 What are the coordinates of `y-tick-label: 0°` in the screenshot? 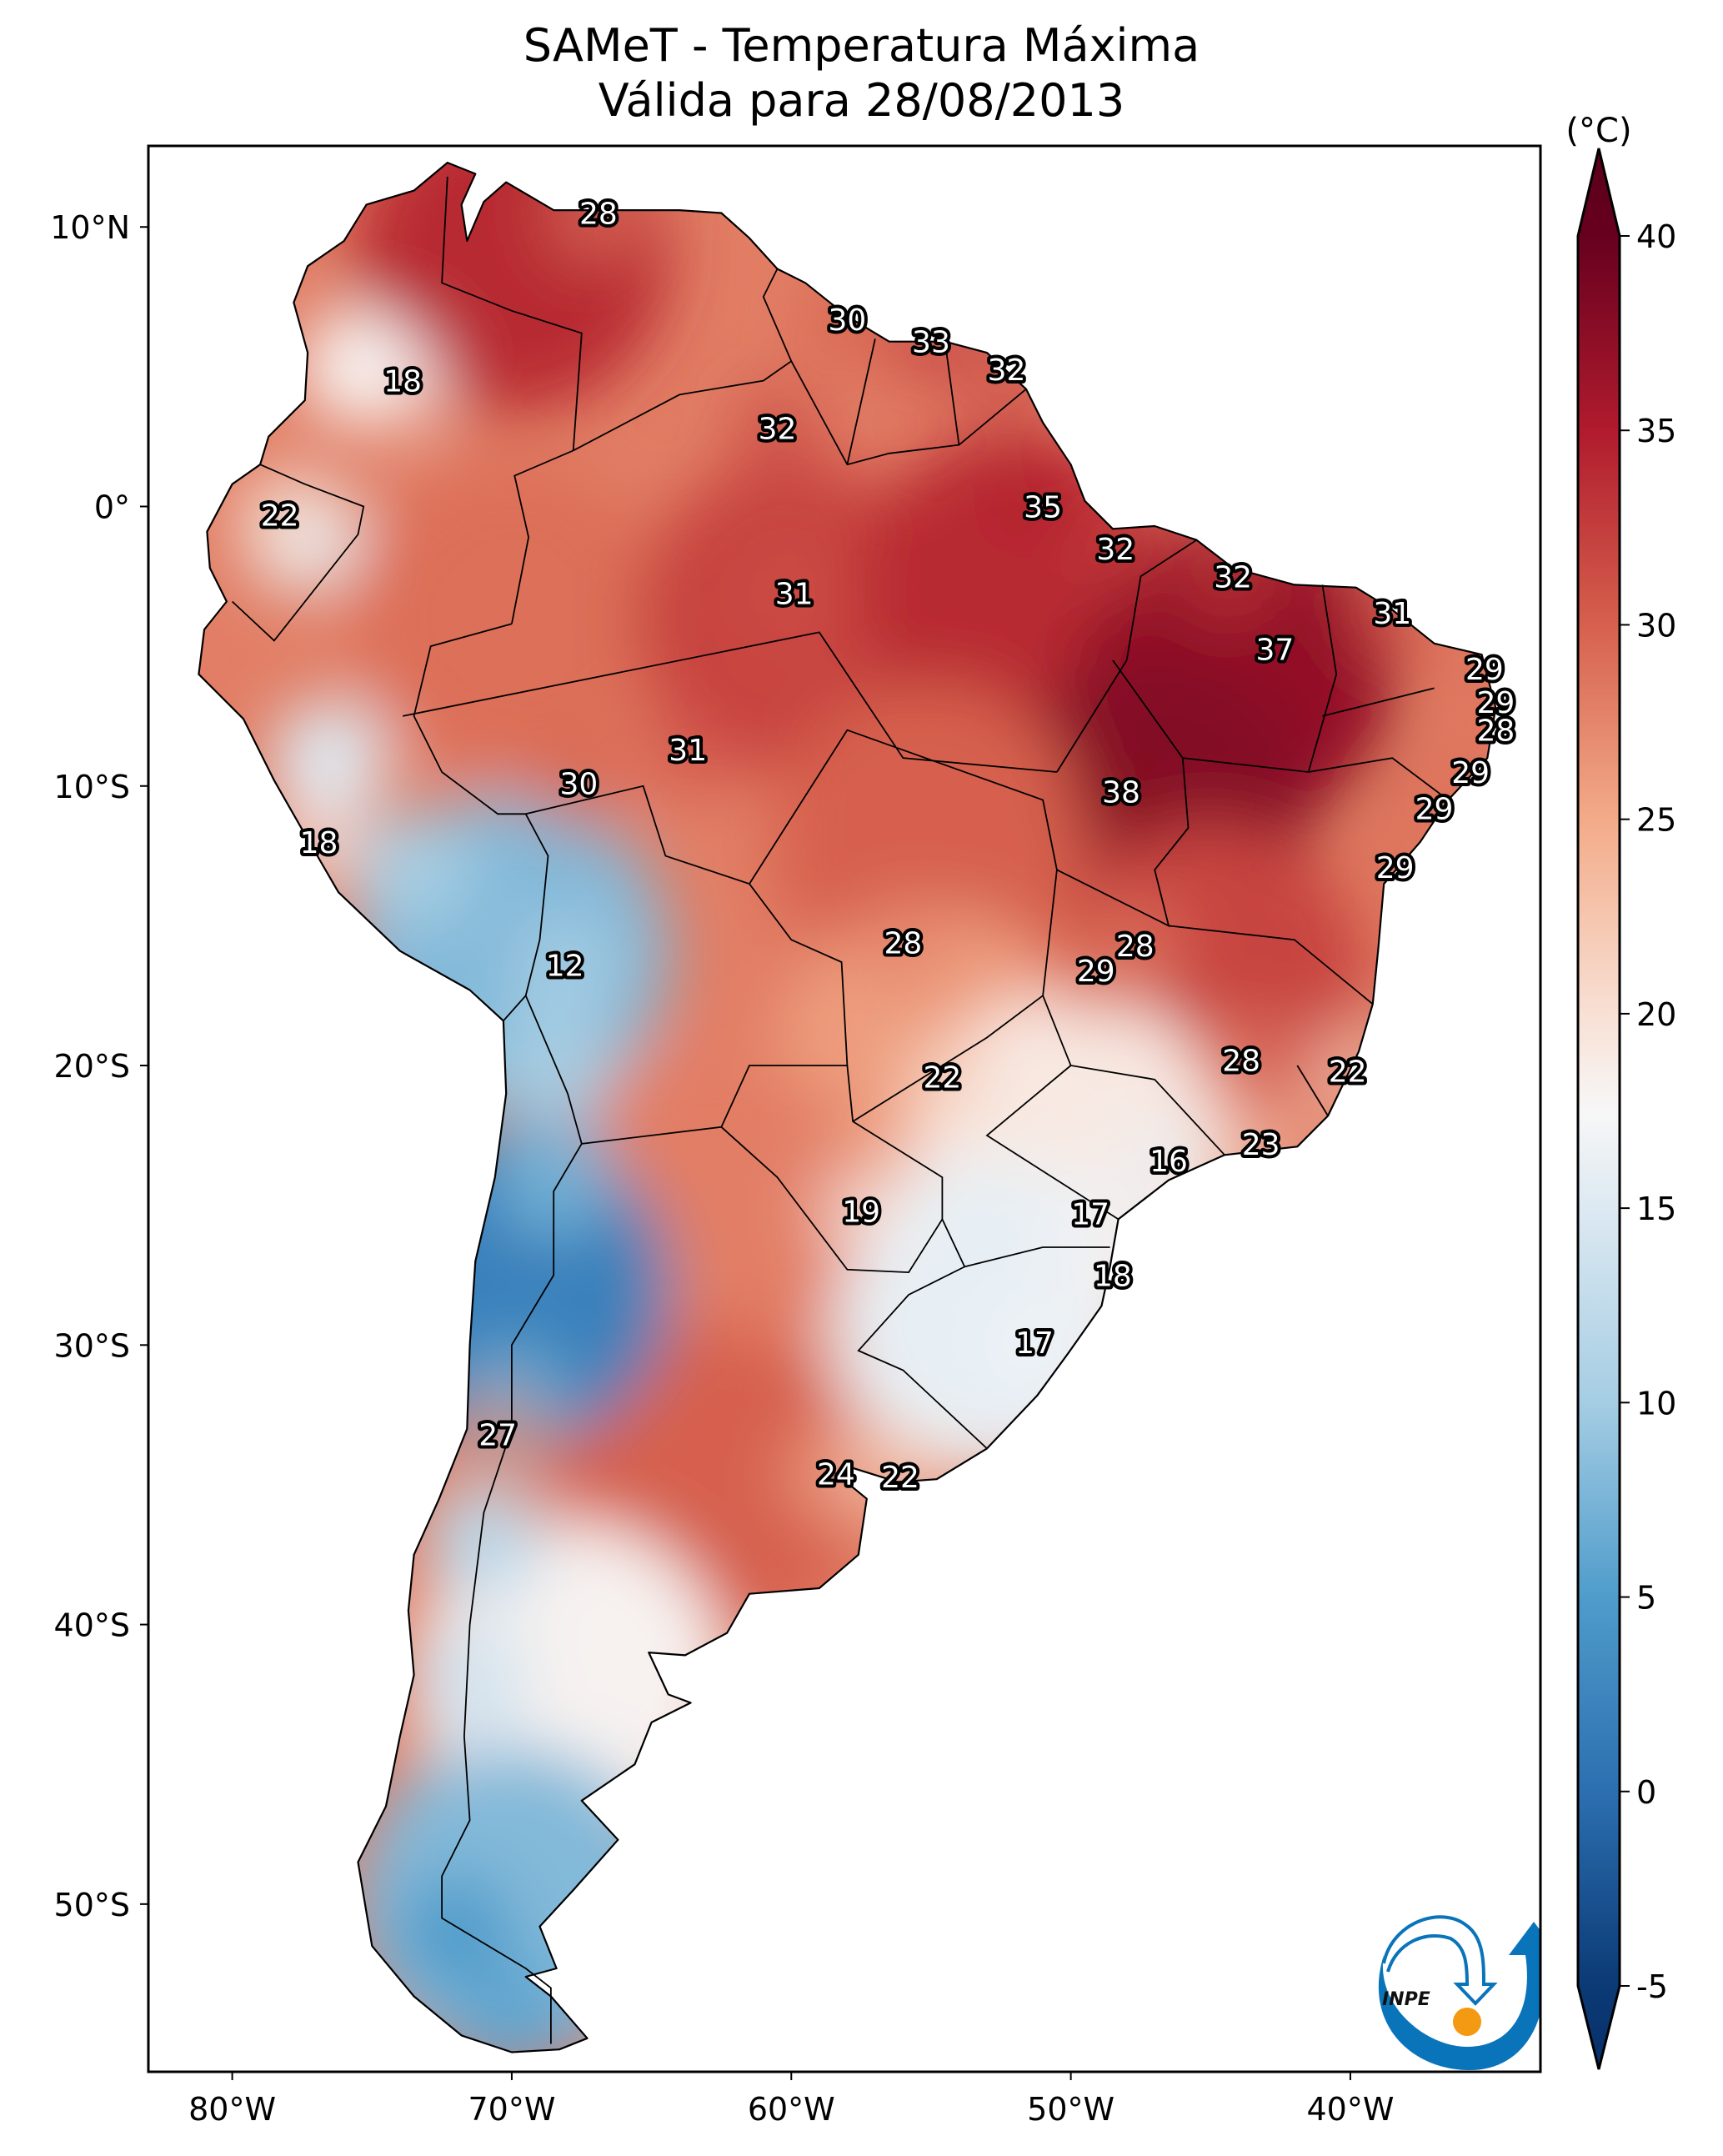 It's located at (112, 507).